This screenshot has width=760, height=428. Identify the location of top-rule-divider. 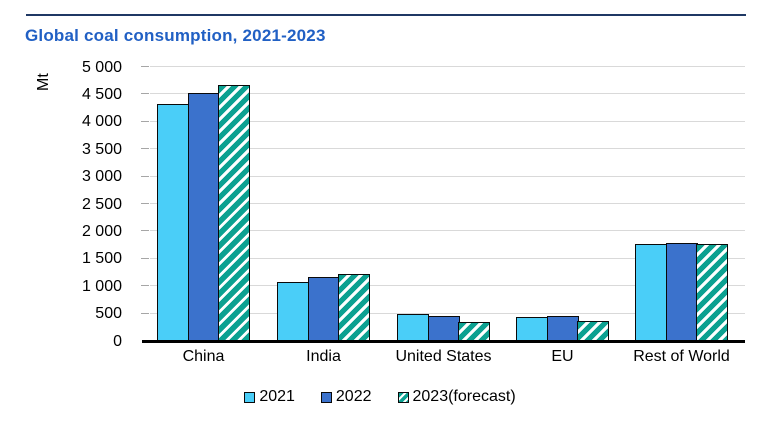
(386, 15).